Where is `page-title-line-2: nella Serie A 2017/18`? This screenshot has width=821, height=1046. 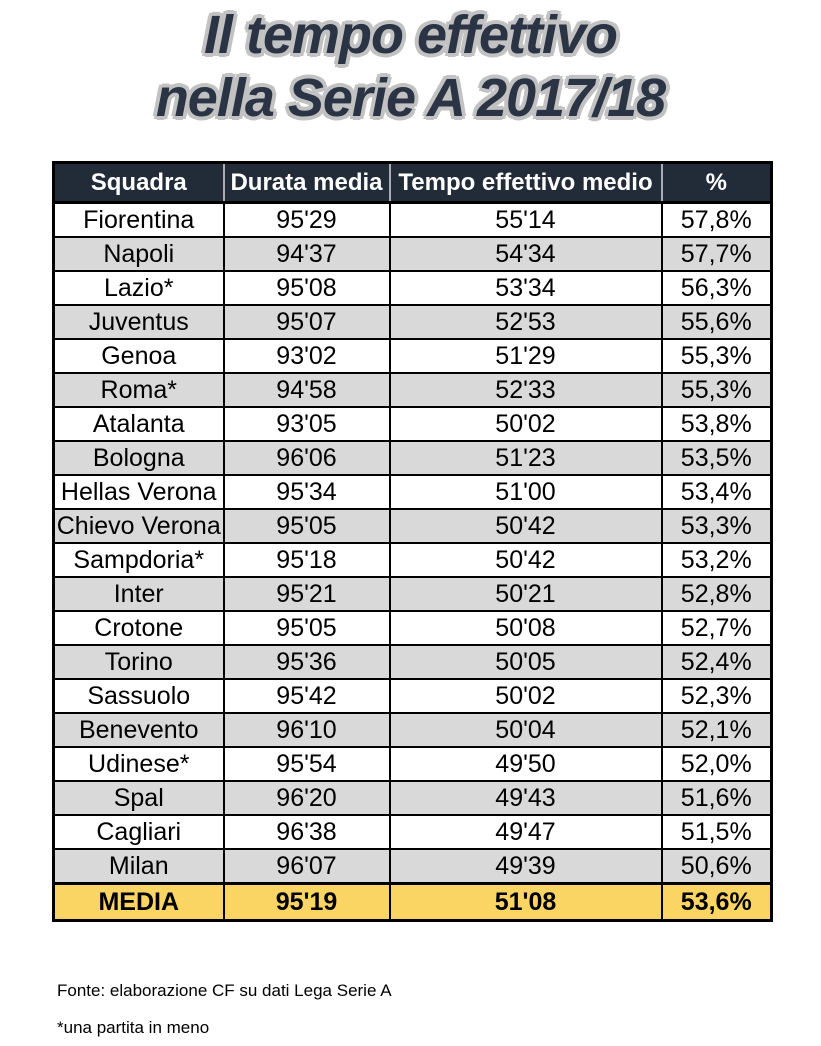 page-title-line-2: nella Serie A 2017/18 is located at coordinates (410, 98).